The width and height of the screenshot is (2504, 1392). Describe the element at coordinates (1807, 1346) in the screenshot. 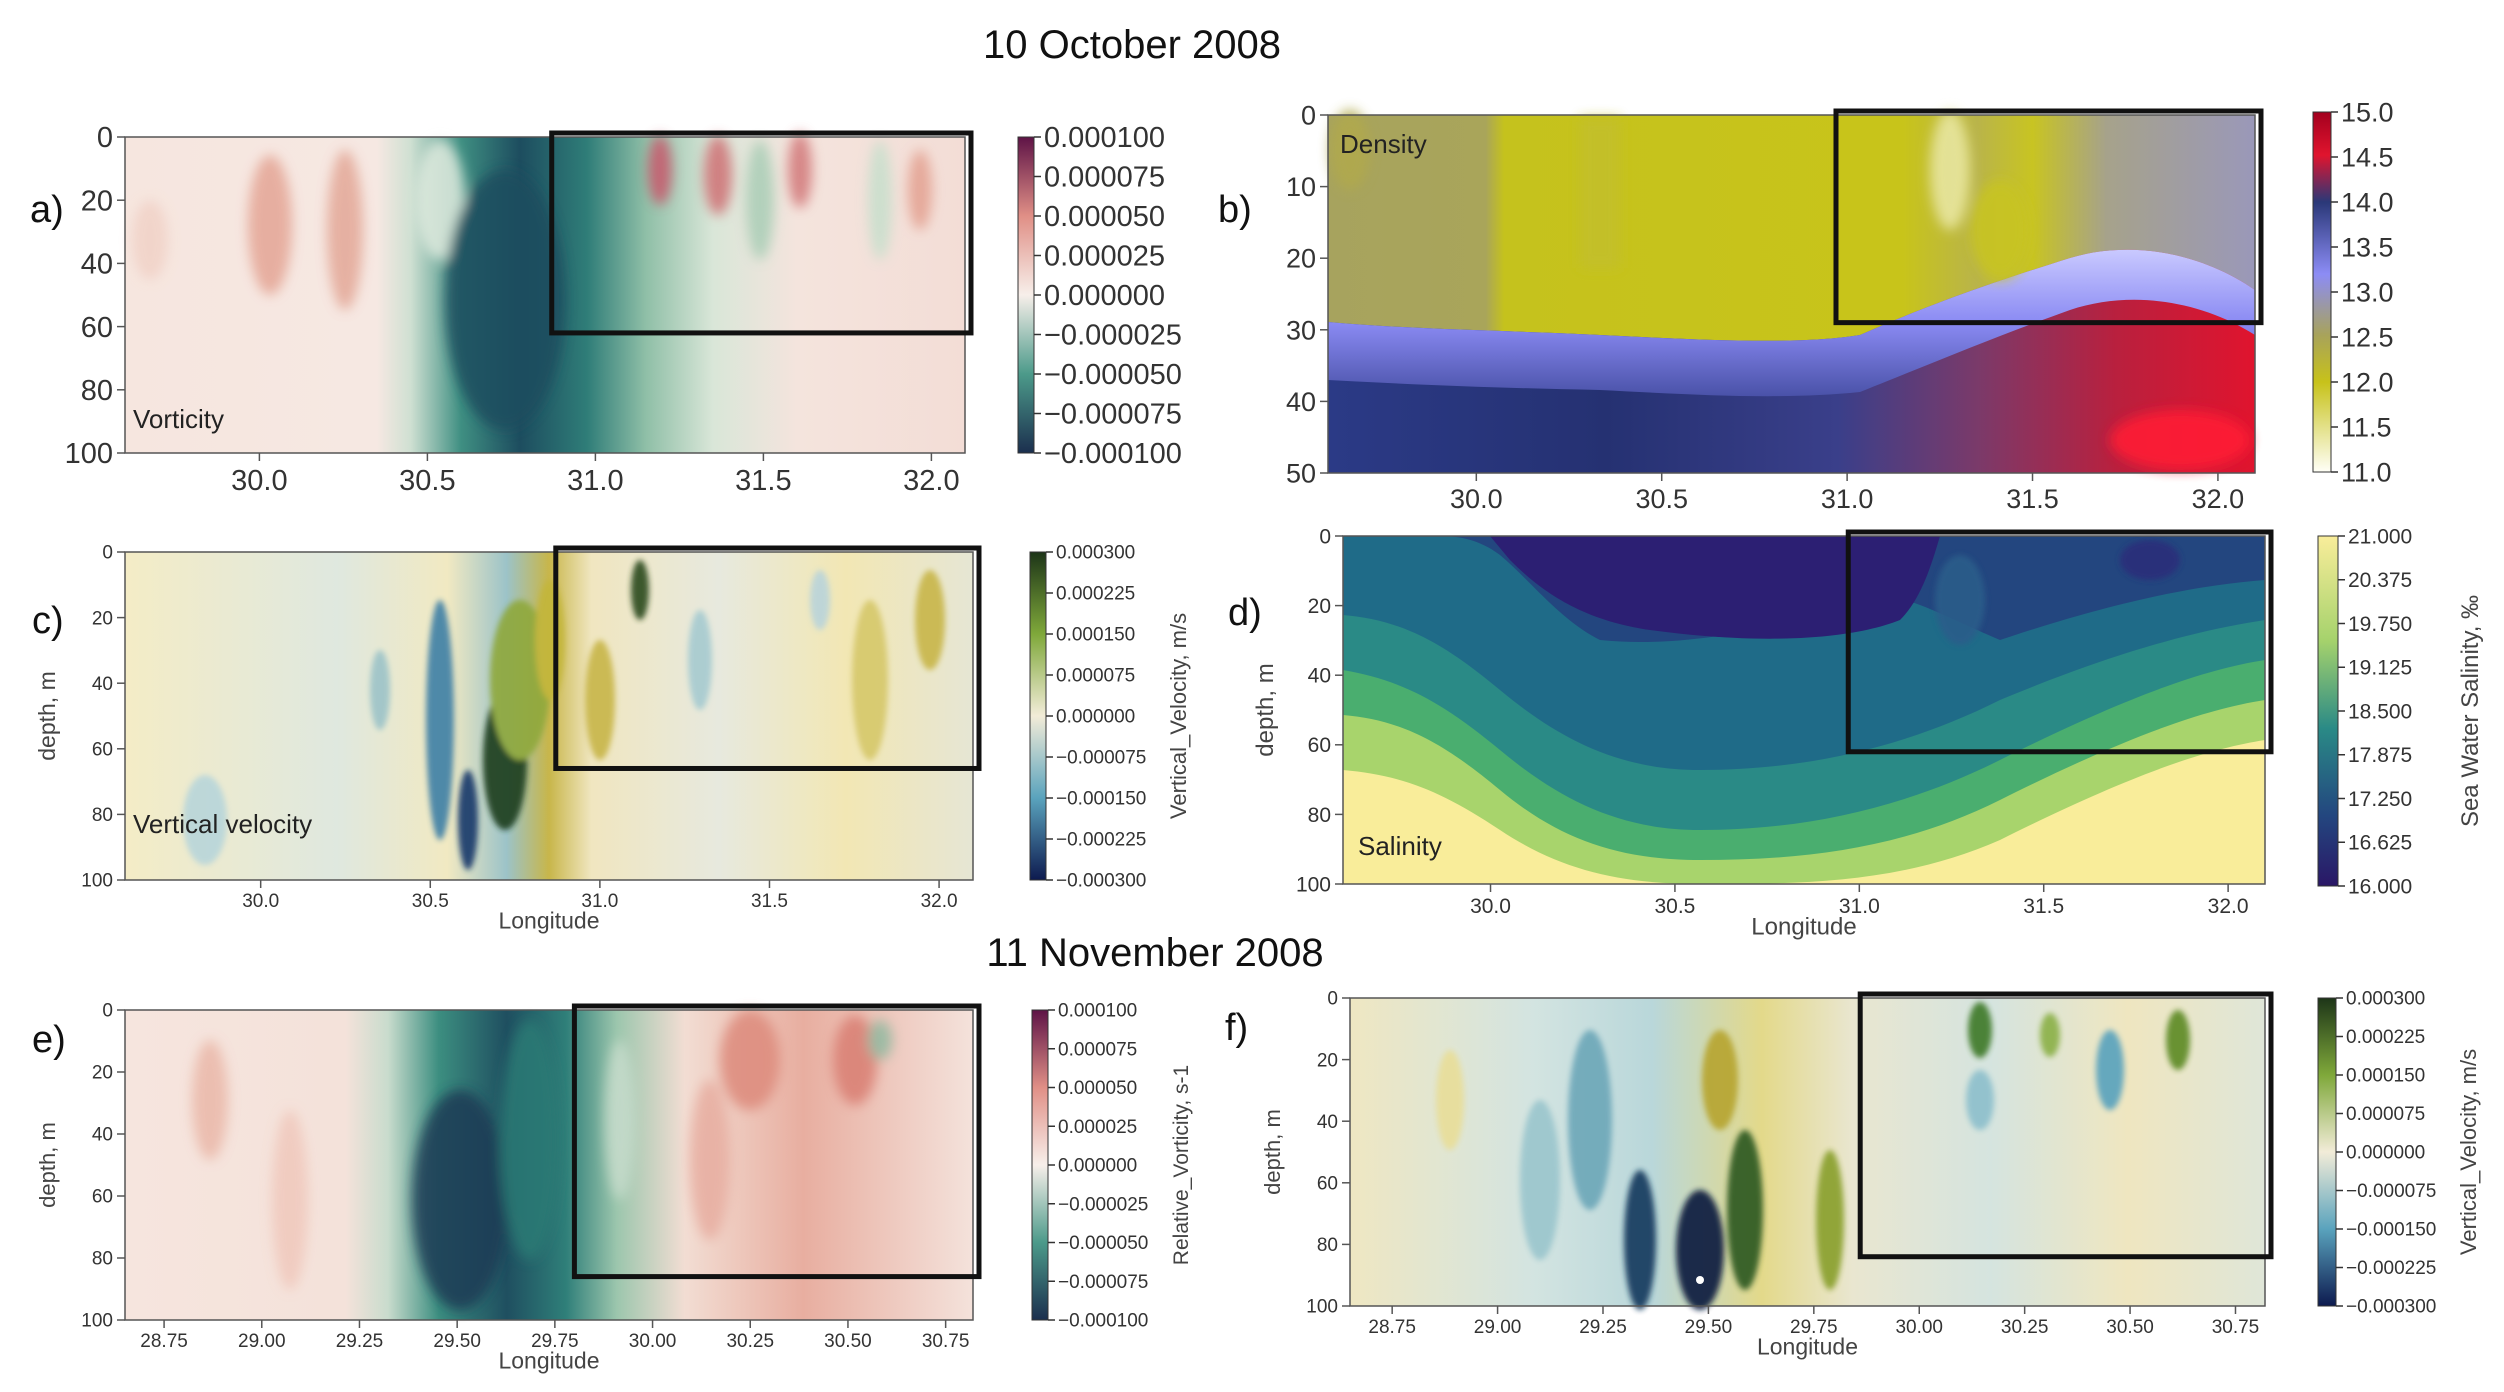

I see `panel-f-x-label: Longitude` at that location.